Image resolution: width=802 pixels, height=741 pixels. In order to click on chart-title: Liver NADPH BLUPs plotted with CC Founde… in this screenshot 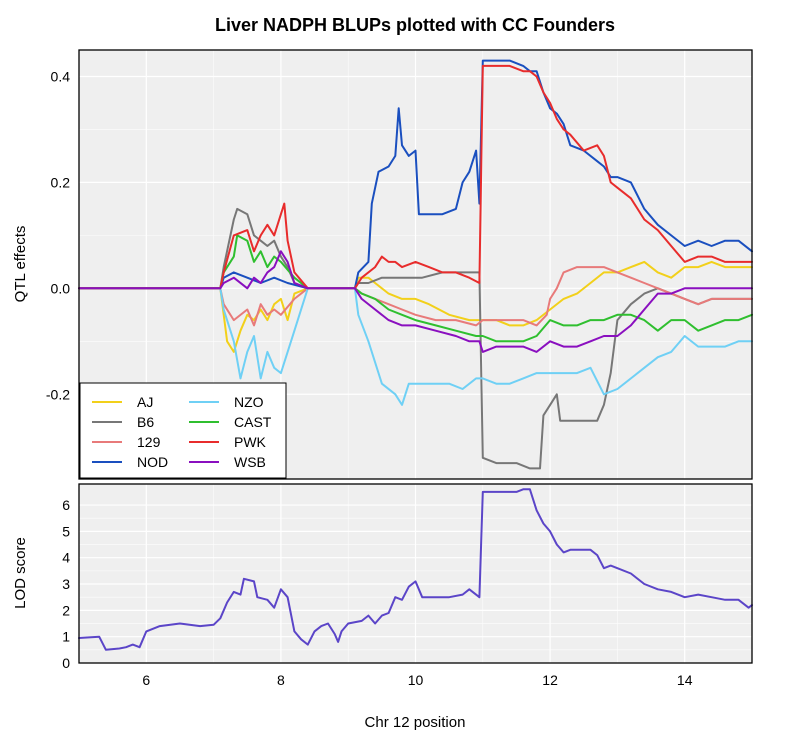, I will do `click(415, 25)`.